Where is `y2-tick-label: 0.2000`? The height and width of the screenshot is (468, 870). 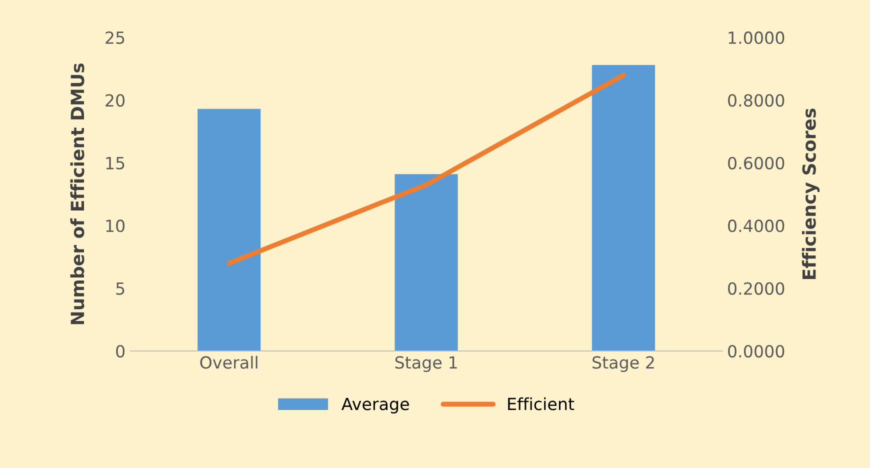
y2-tick-label: 0.2000 is located at coordinates (756, 288).